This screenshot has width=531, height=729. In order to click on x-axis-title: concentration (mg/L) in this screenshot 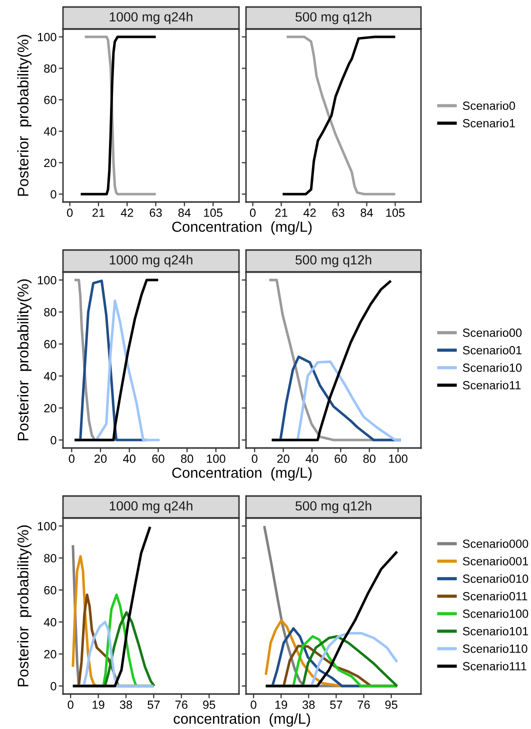, I will do `click(242, 720)`.